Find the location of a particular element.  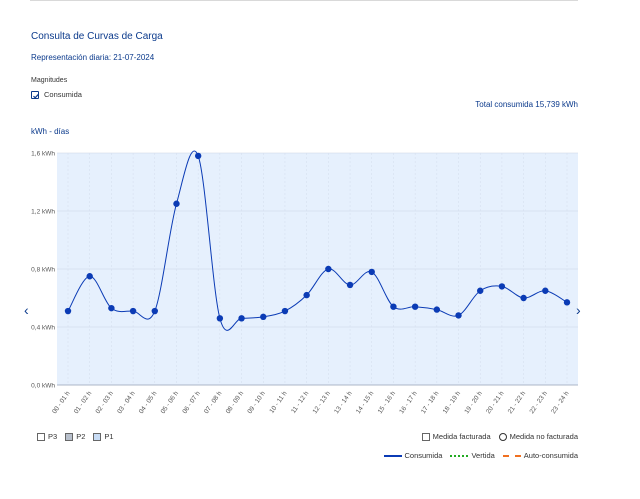

circle-icon is located at coordinates (502, 436).